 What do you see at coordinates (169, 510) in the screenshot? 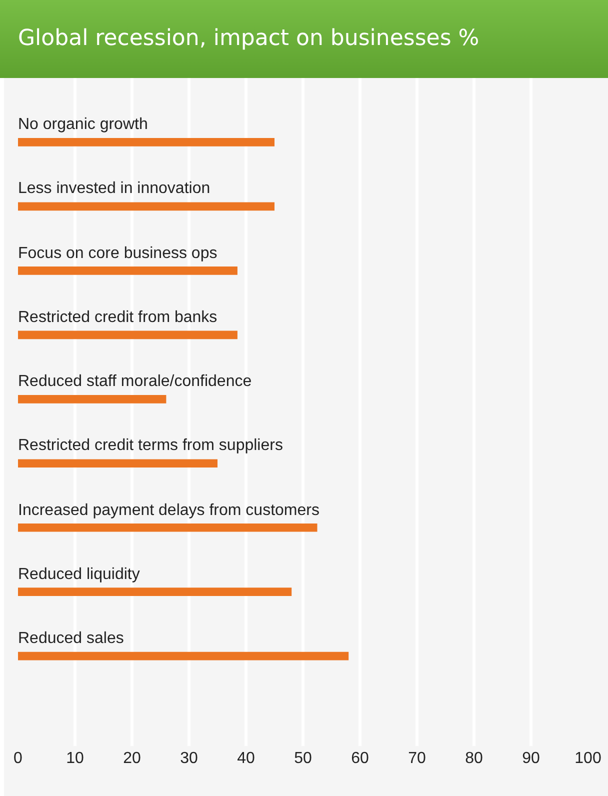
I see `y-tick-label: Increased payment delays from customers` at bounding box center [169, 510].